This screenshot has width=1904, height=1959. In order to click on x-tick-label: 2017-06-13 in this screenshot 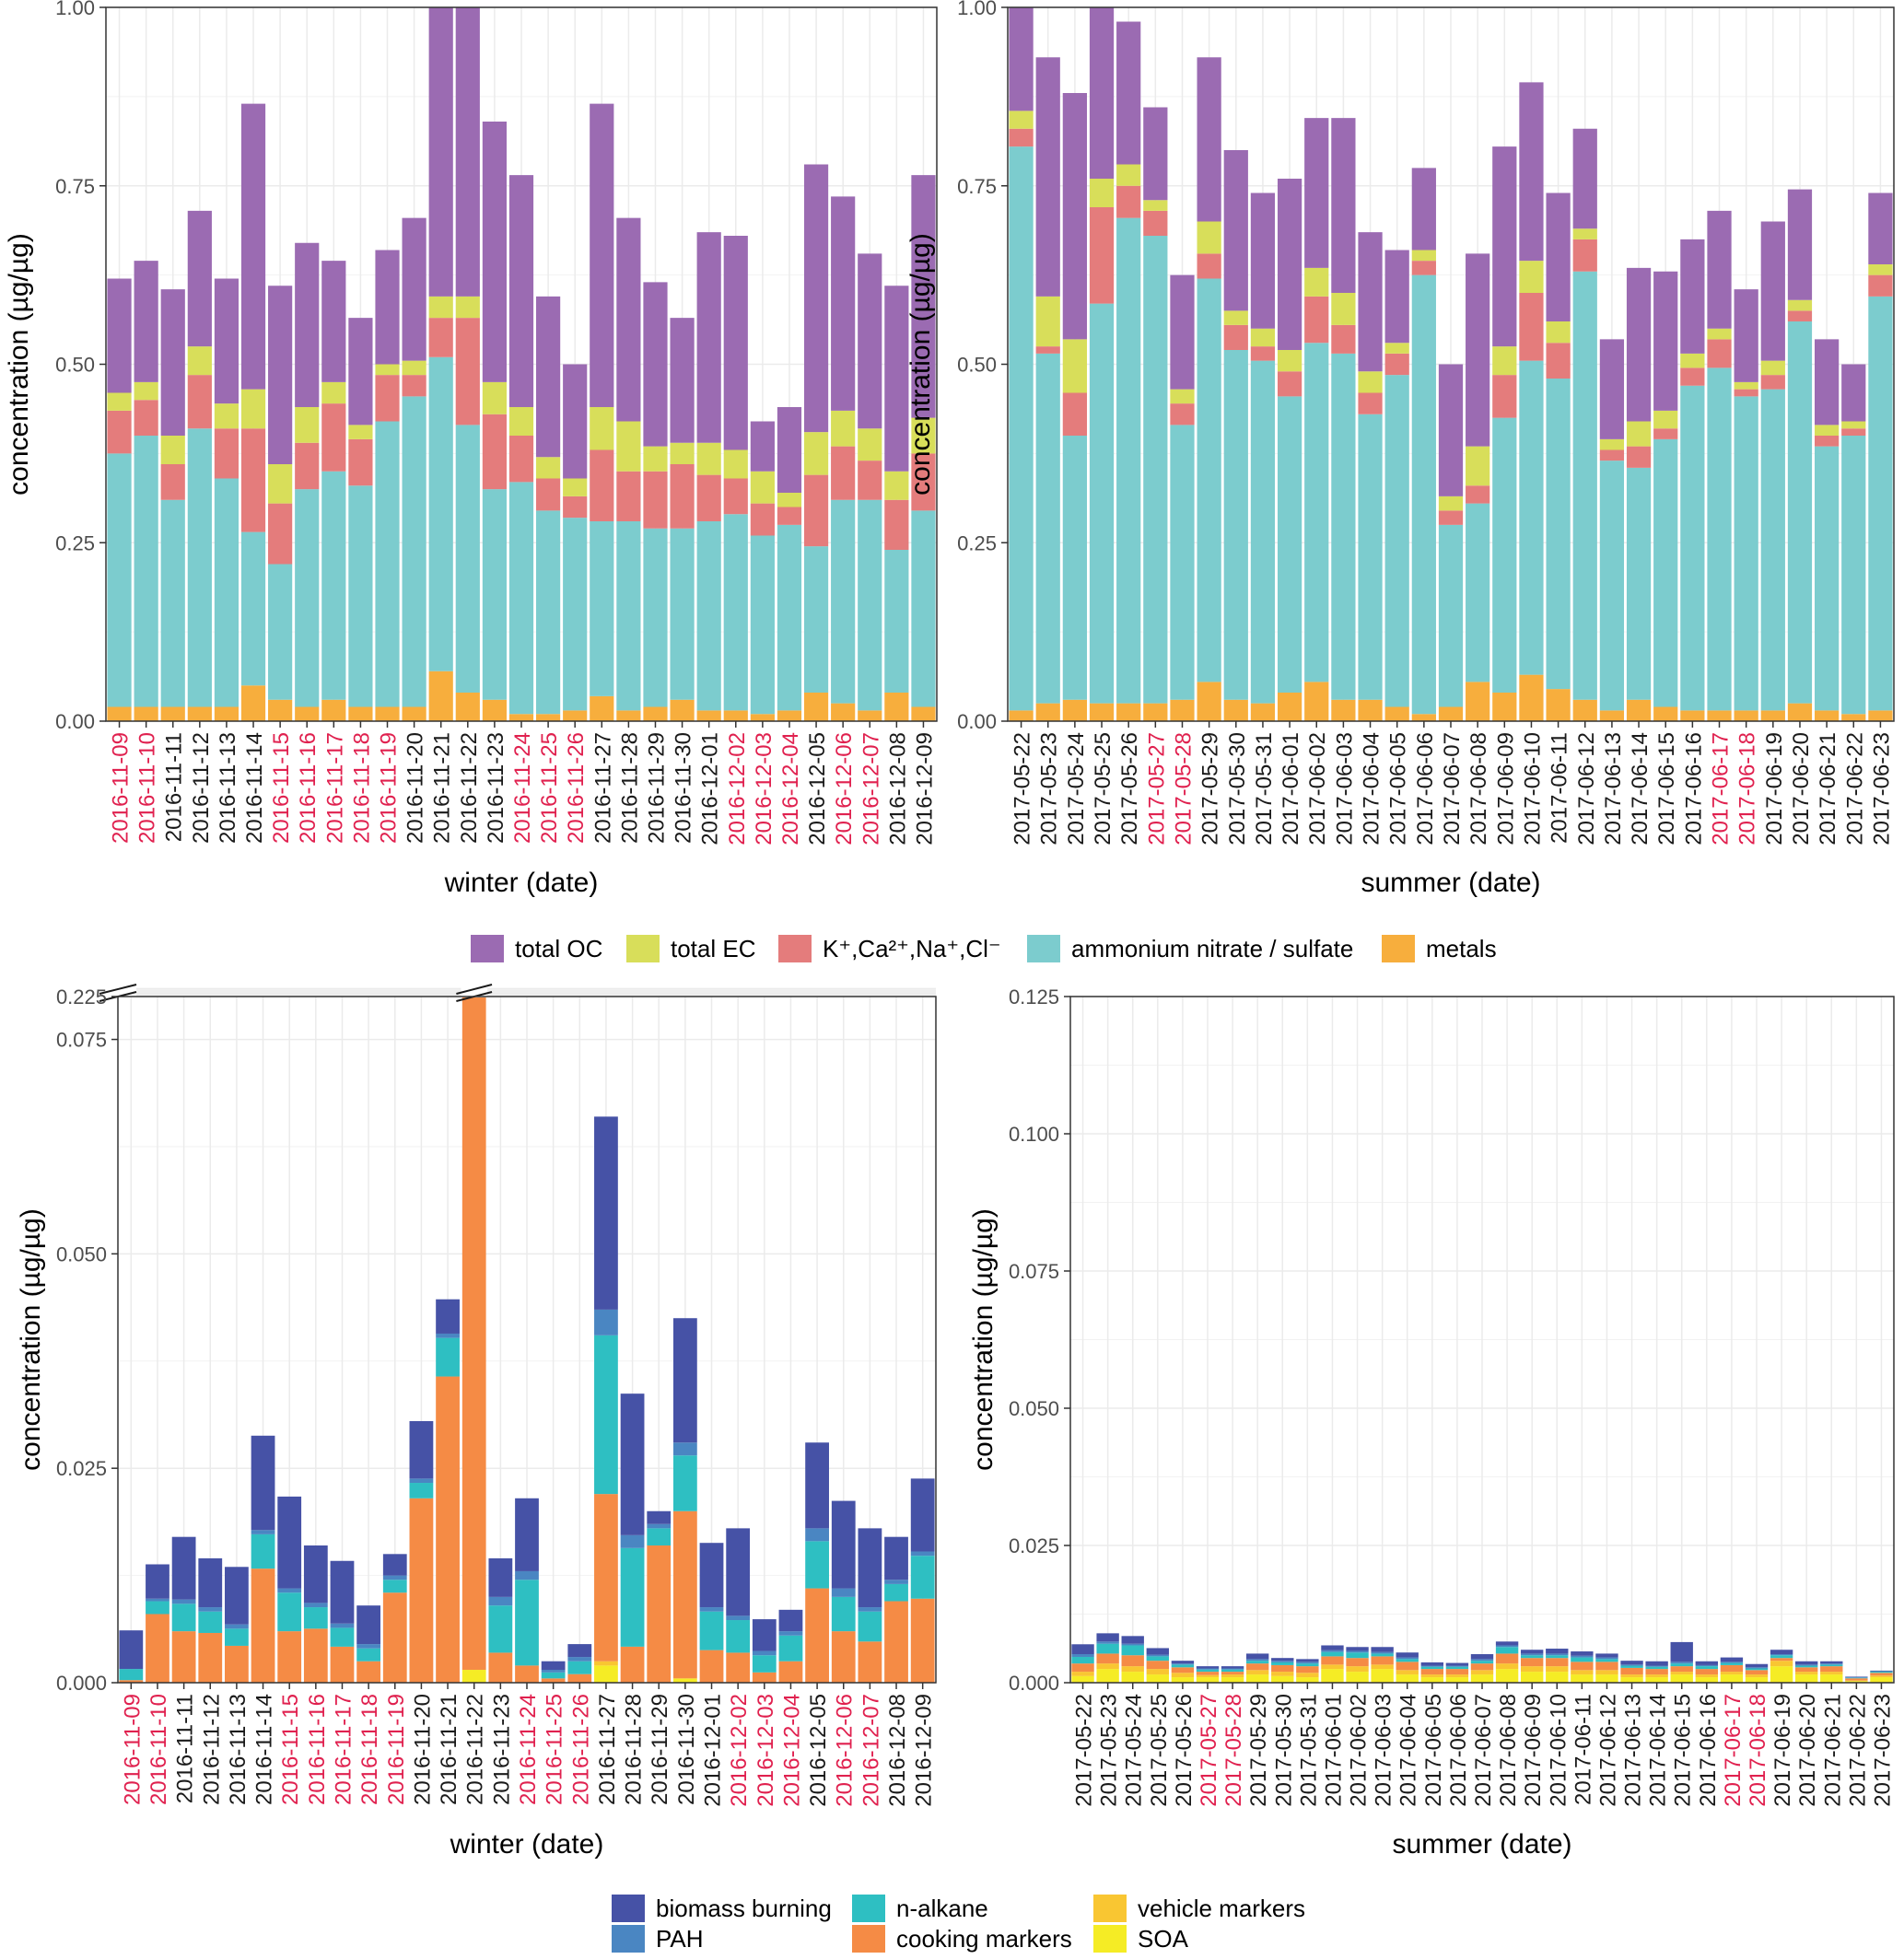, I will do `click(1633, 1750)`.